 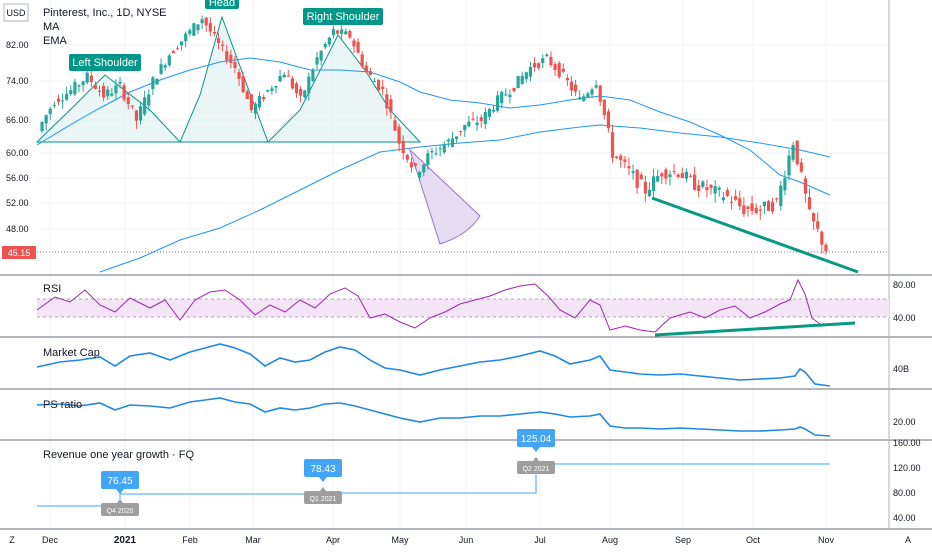 What do you see at coordinates (71, 353) in the screenshot?
I see `market-cap-title: Market Cap` at bounding box center [71, 353].